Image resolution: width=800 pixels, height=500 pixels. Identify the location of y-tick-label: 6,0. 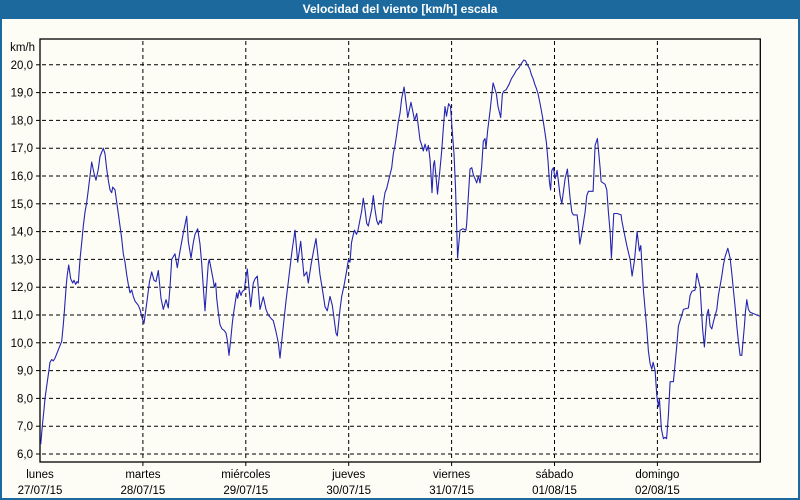
(25, 455).